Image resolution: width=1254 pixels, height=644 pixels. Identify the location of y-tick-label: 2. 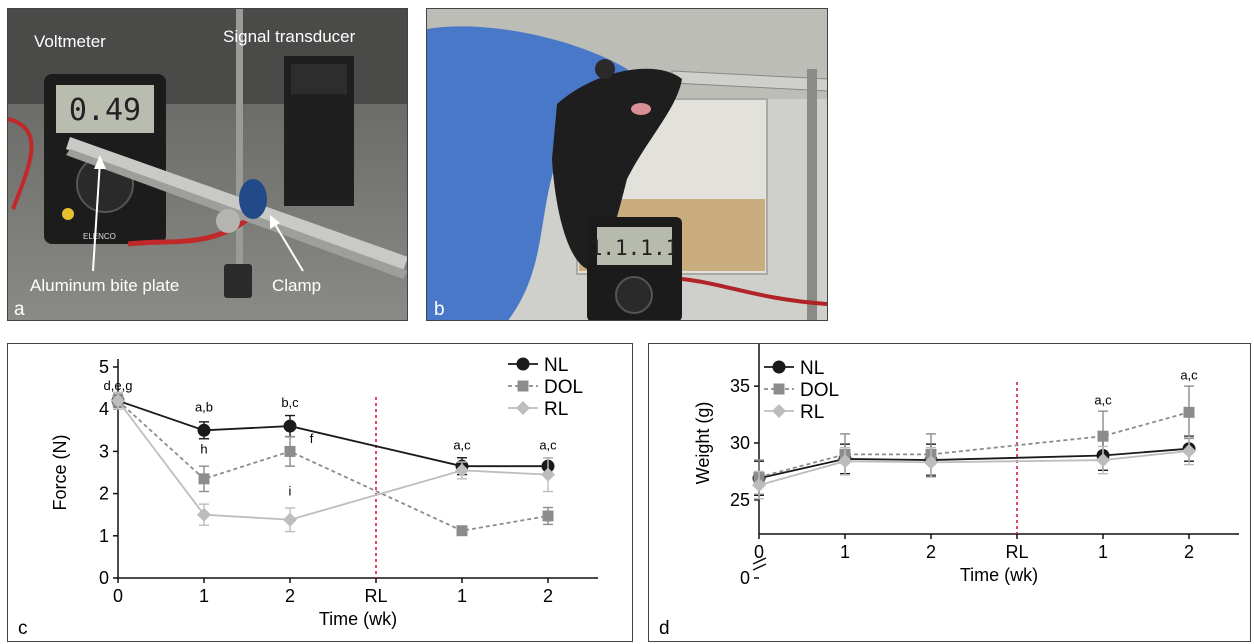
(104, 494).